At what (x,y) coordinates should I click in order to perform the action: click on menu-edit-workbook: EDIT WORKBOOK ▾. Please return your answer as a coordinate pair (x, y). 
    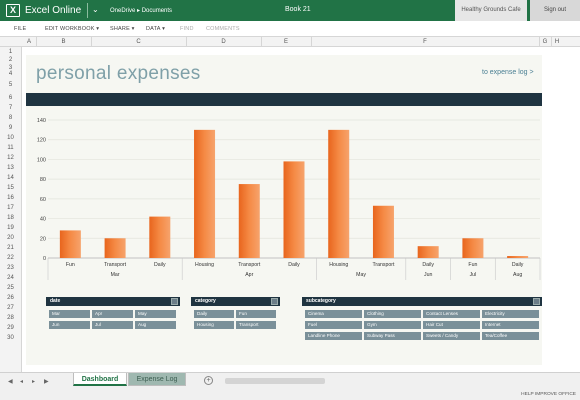
    Looking at the image, I should click on (72, 29).